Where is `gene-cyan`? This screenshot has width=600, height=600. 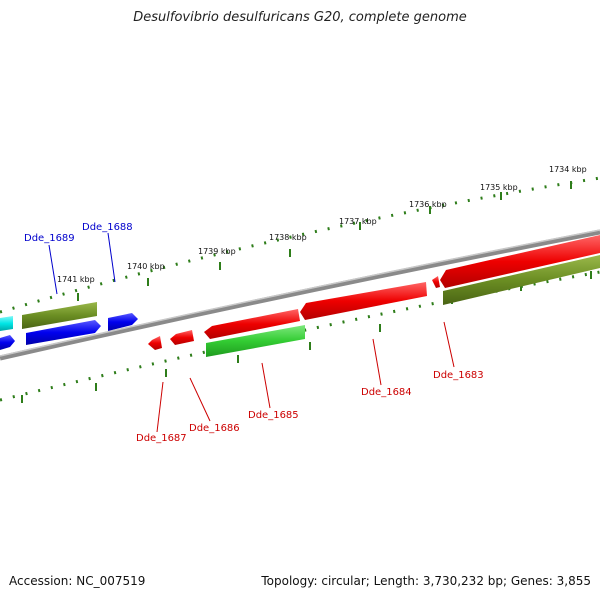
gene-cyan is located at coordinates (6, 323).